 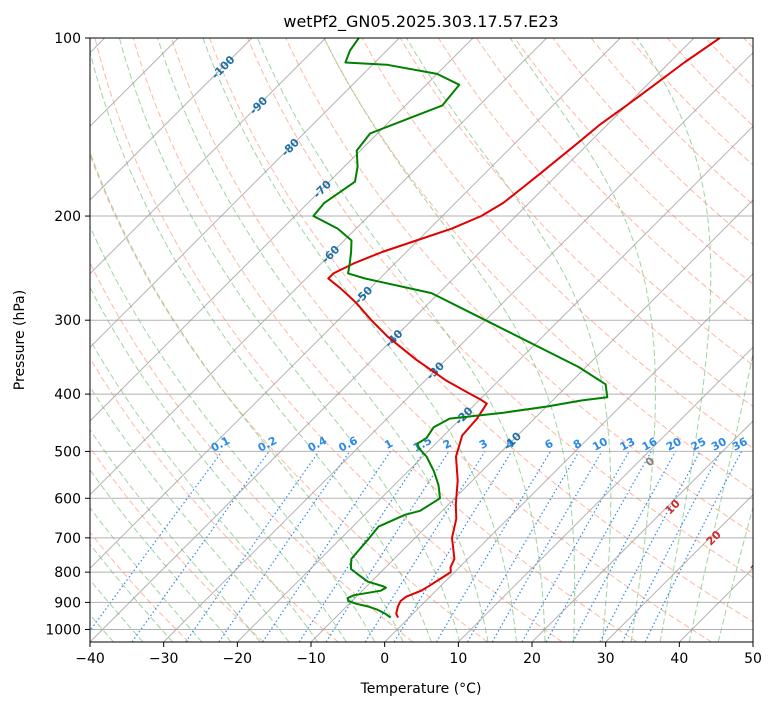 I want to click on x-tick-label: −40, so click(x=90, y=659).